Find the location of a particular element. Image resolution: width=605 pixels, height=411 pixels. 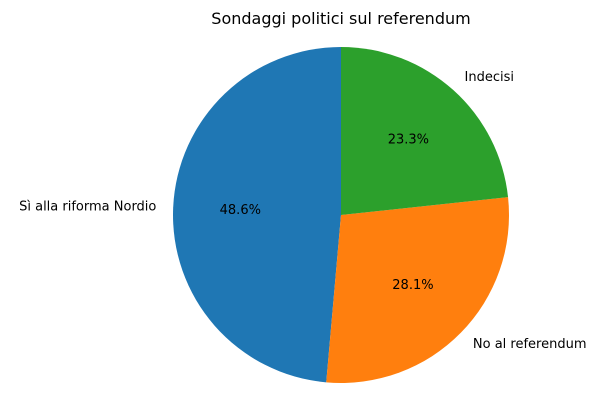

pie-value-label-1: 48.6% is located at coordinates (240, 210).